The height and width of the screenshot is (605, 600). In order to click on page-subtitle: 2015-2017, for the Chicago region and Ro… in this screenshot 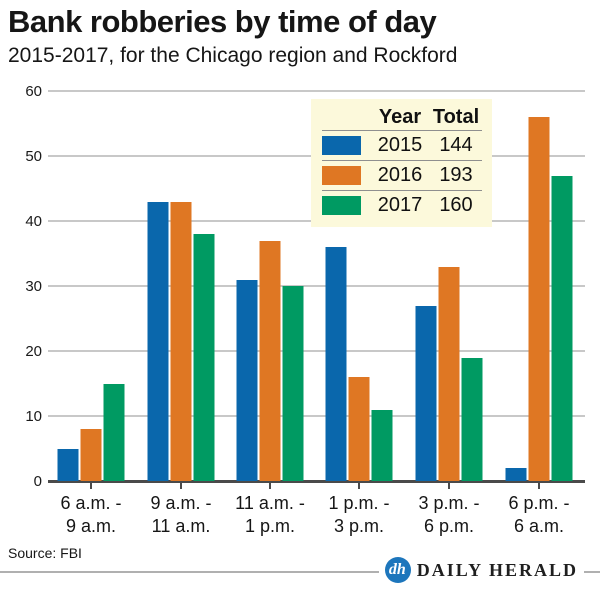, I will do `click(233, 55)`.